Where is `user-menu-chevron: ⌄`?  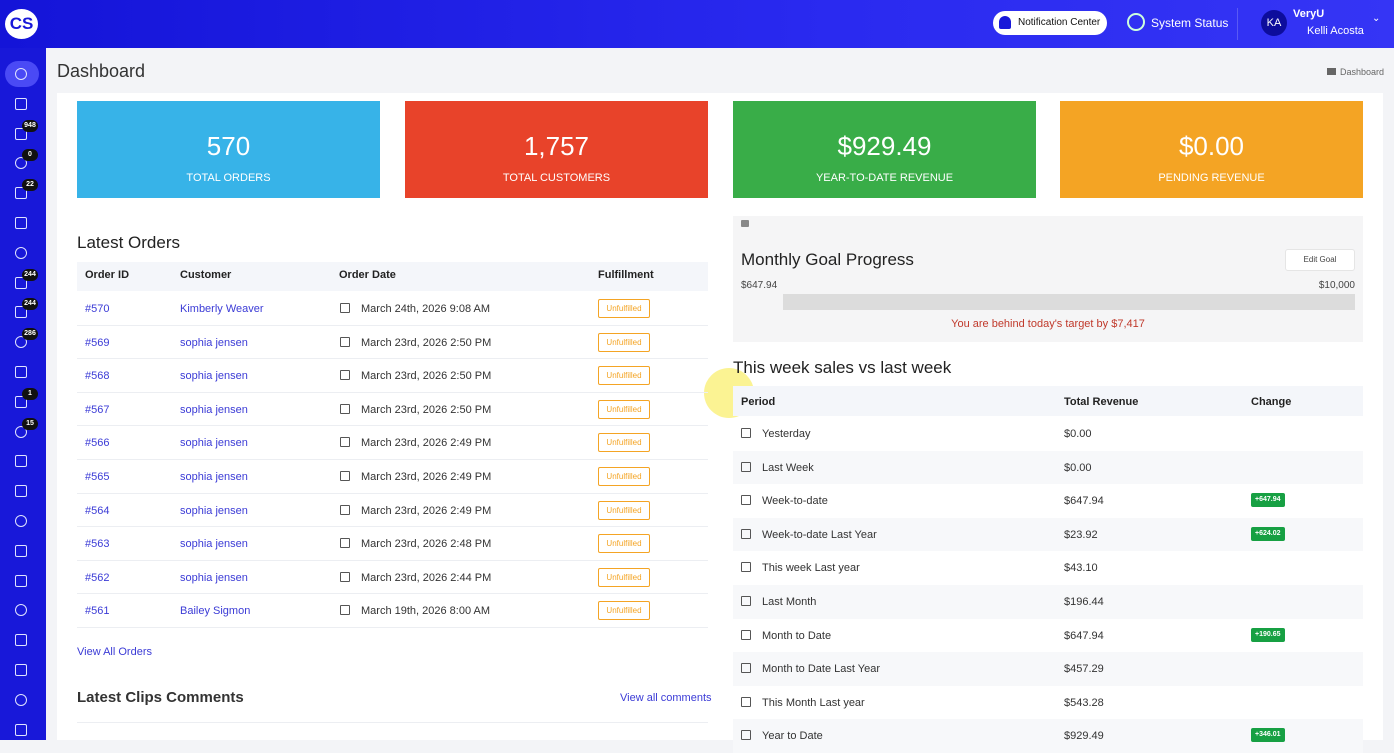 user-menu-chevron: ⌄ is located at coordinates (1376, 18).